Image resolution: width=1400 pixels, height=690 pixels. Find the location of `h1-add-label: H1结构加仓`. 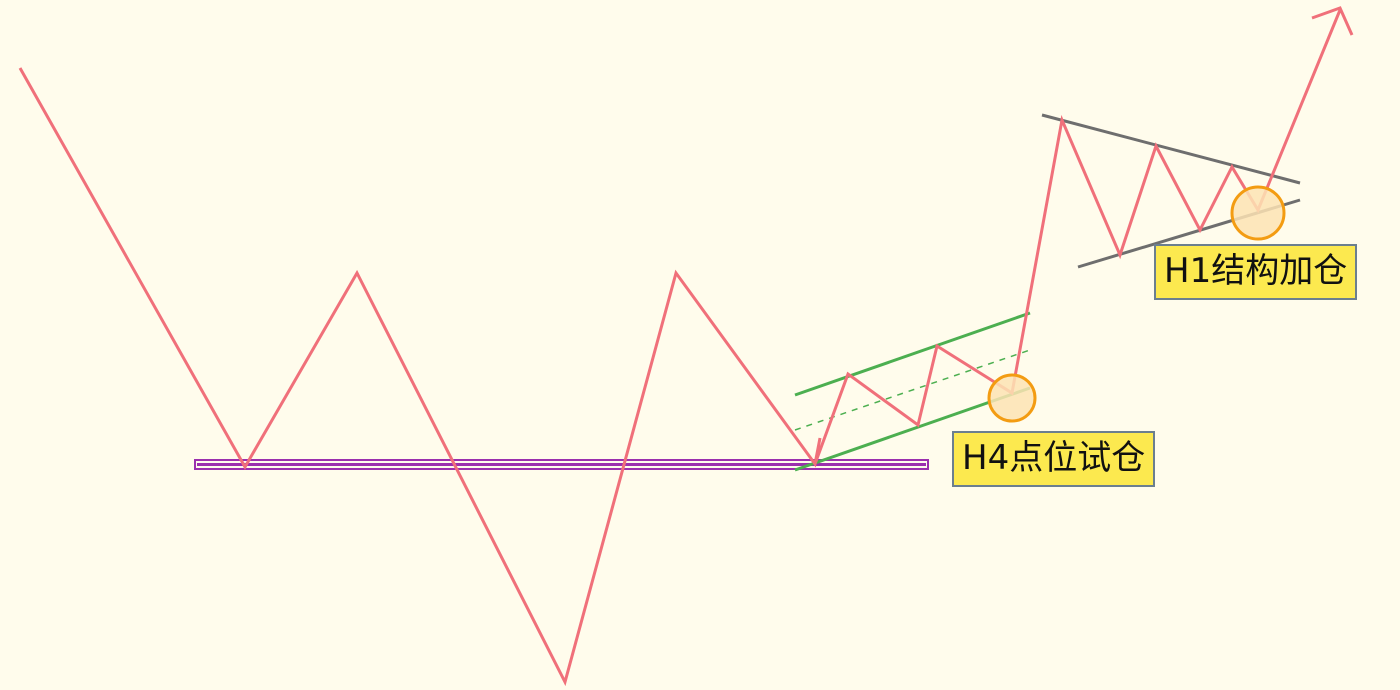

h1-add-label: H1结构加仓 is located at coordinates (1256, 272).